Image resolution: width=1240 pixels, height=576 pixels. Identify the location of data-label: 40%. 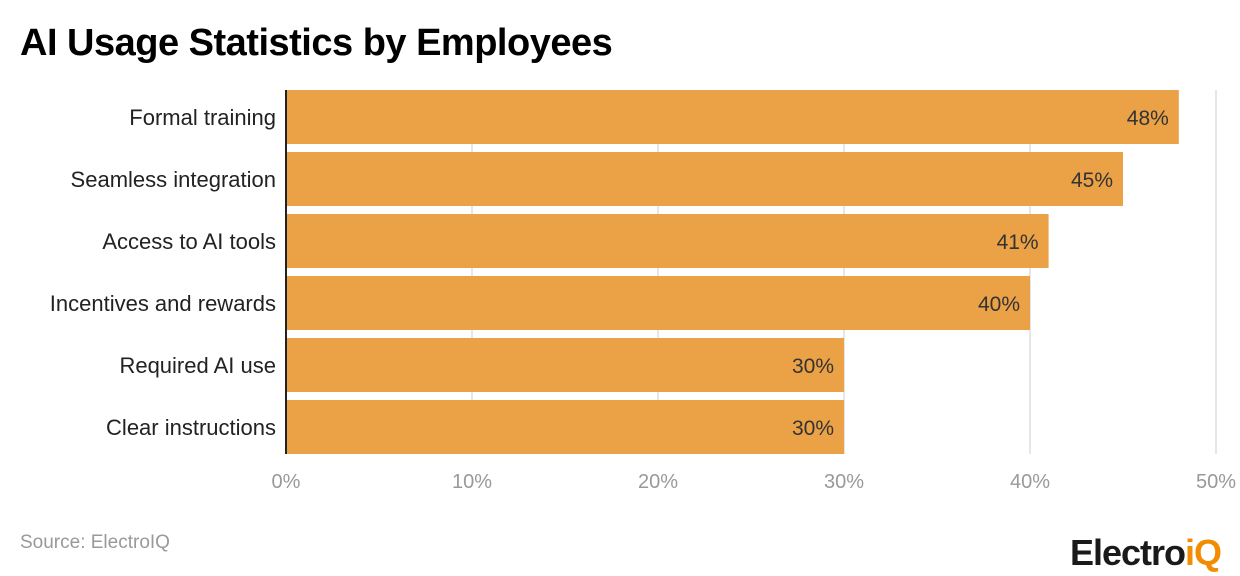
(999, 304).